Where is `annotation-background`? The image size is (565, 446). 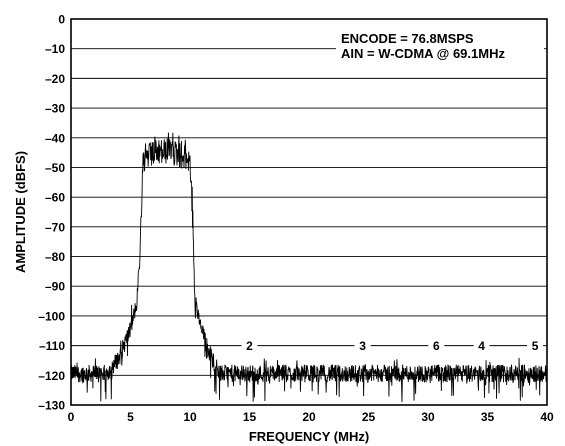
annotation-background is located at coordinates (440, 46).